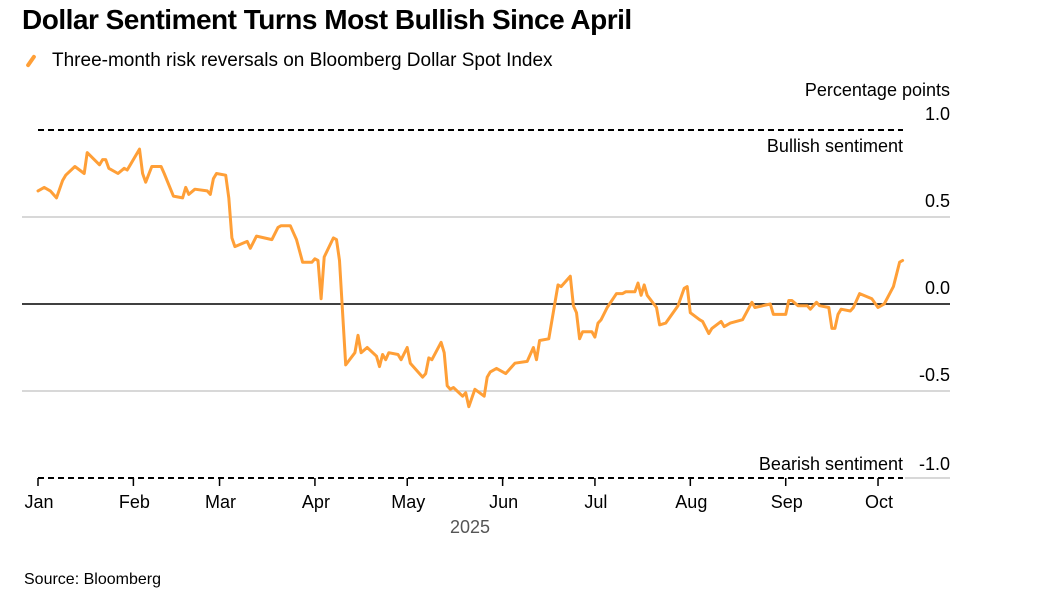 This screenshot has height=597, width=1063. I want to click on source-note: Source: Bloomberg, so click(92, 579).